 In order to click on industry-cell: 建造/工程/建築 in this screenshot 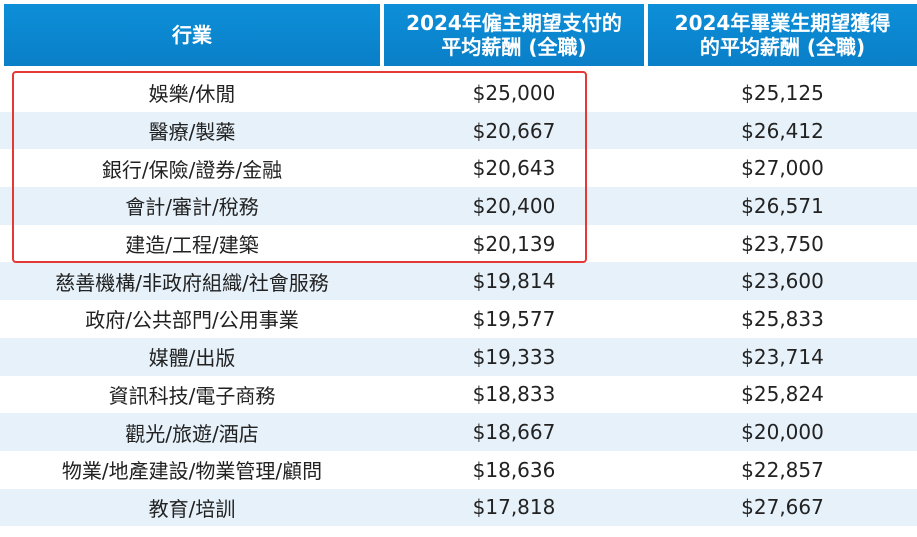, I will do `click(192, 245)`.